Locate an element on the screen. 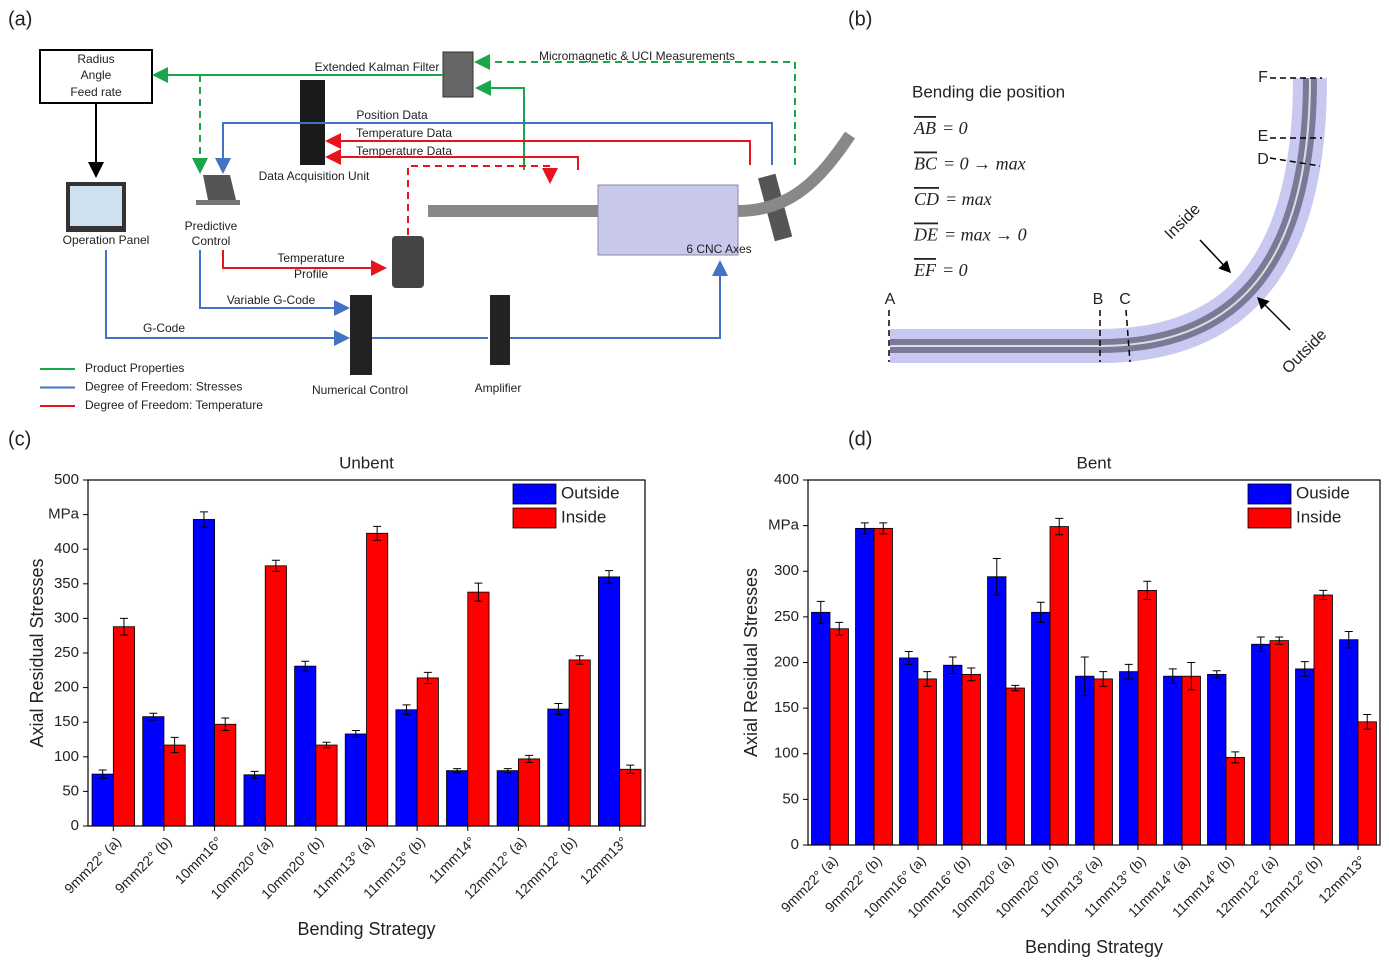 The image size is (1389, 962). node-label: 6 CNC Axes is located at coordinates (718, 249).